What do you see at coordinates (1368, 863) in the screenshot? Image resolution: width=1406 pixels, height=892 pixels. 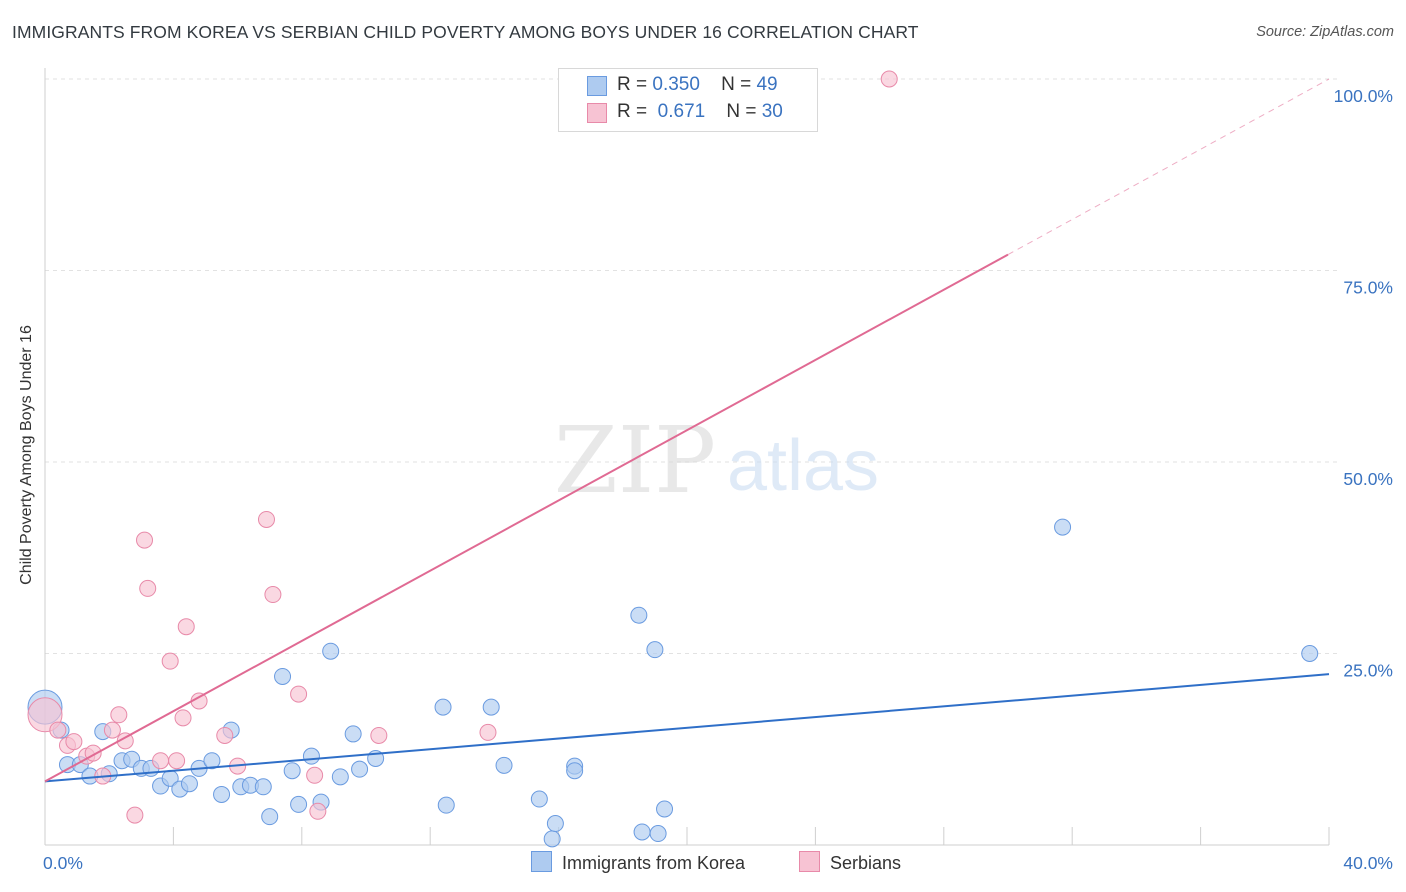 I see `x-tick-label-max: 40.0%` at bounding box center [1368, 863].